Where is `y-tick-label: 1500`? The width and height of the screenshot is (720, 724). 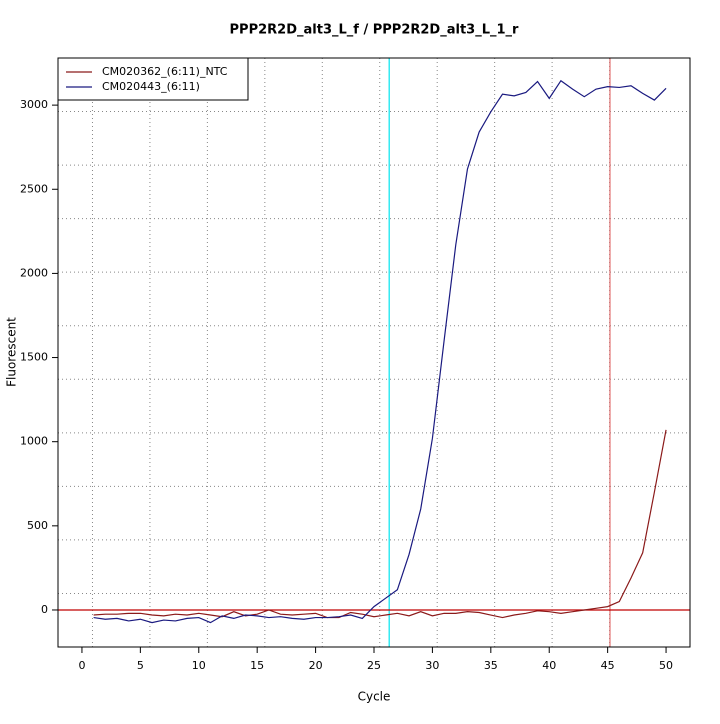
y-tick-label: 1500 is located at coordinates (34, 357).